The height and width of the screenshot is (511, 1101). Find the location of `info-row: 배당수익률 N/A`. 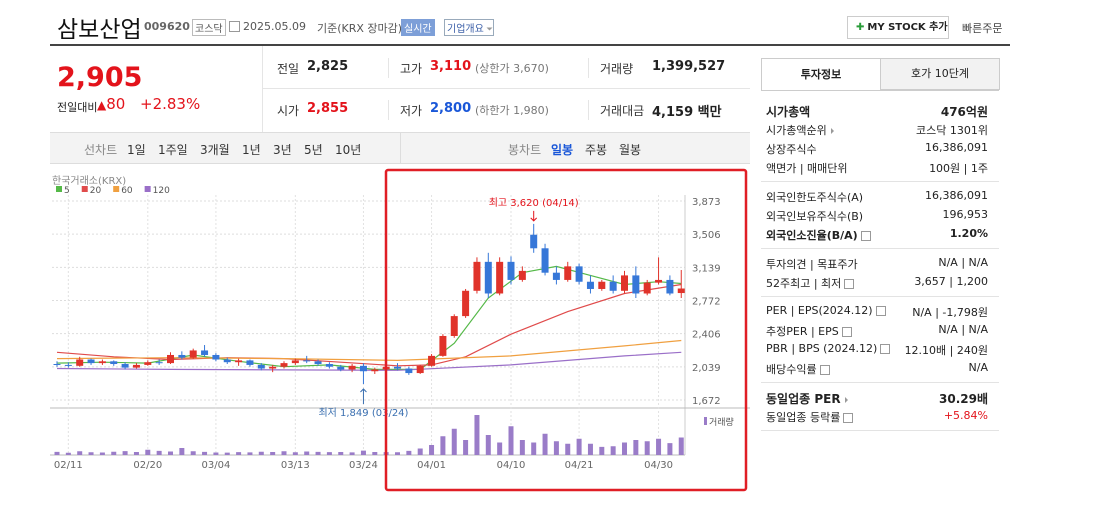

info-row: 배당수익률 N/A is located at coordinates (880, 369).